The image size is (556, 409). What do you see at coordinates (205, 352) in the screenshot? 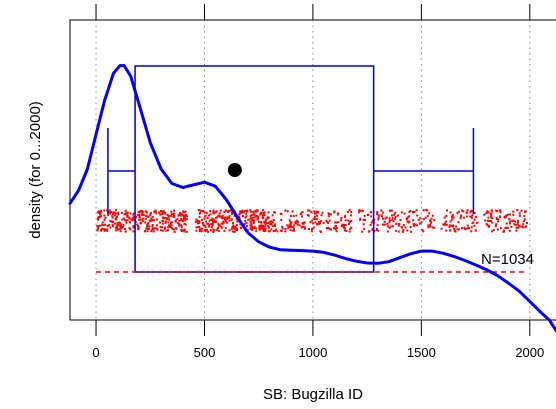
I see `x-tick-label: 500` at bounding box center [205, 352].